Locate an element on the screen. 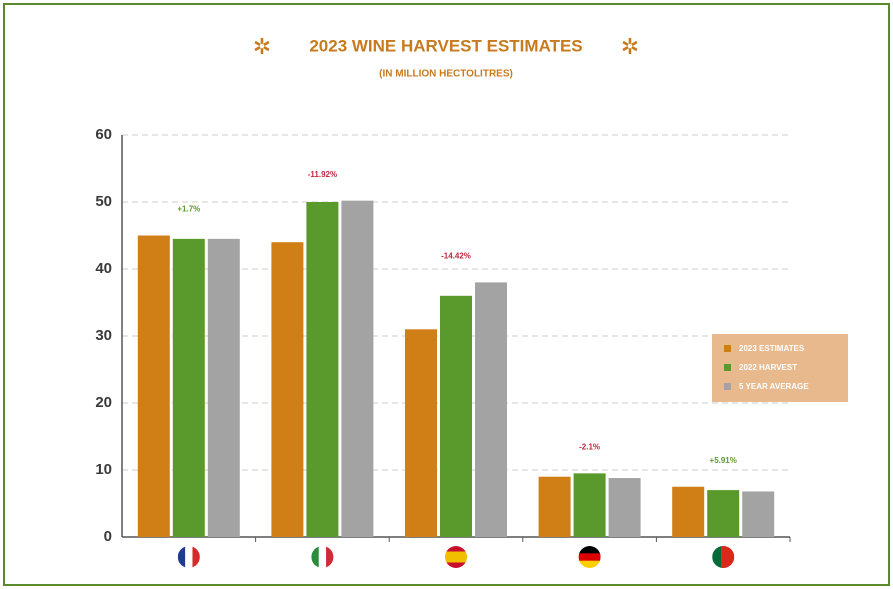 The height and width of the screenshot is (589, 893). y-tick-label: 0 is located at coordinates (108, 536).